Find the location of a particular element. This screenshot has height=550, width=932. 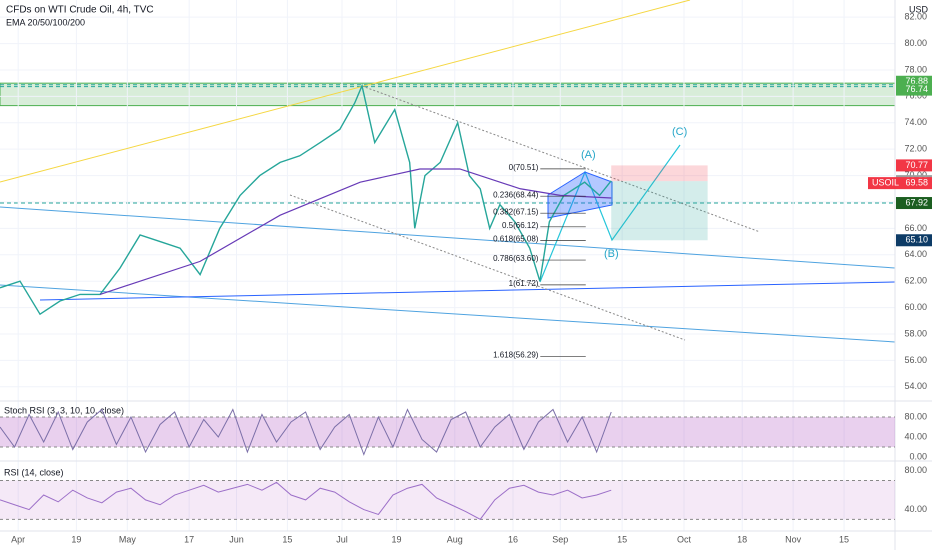

y-tick-label: 76.00 is located at coordinates (915, 96).